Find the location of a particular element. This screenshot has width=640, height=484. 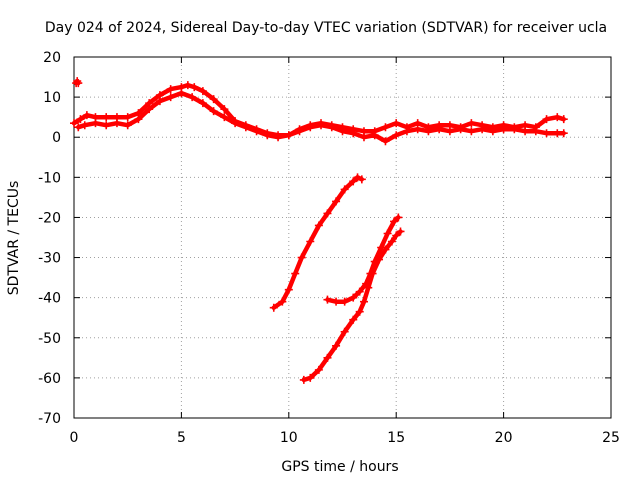

x-tick-label: 15 is located at coordinates (396, 438).